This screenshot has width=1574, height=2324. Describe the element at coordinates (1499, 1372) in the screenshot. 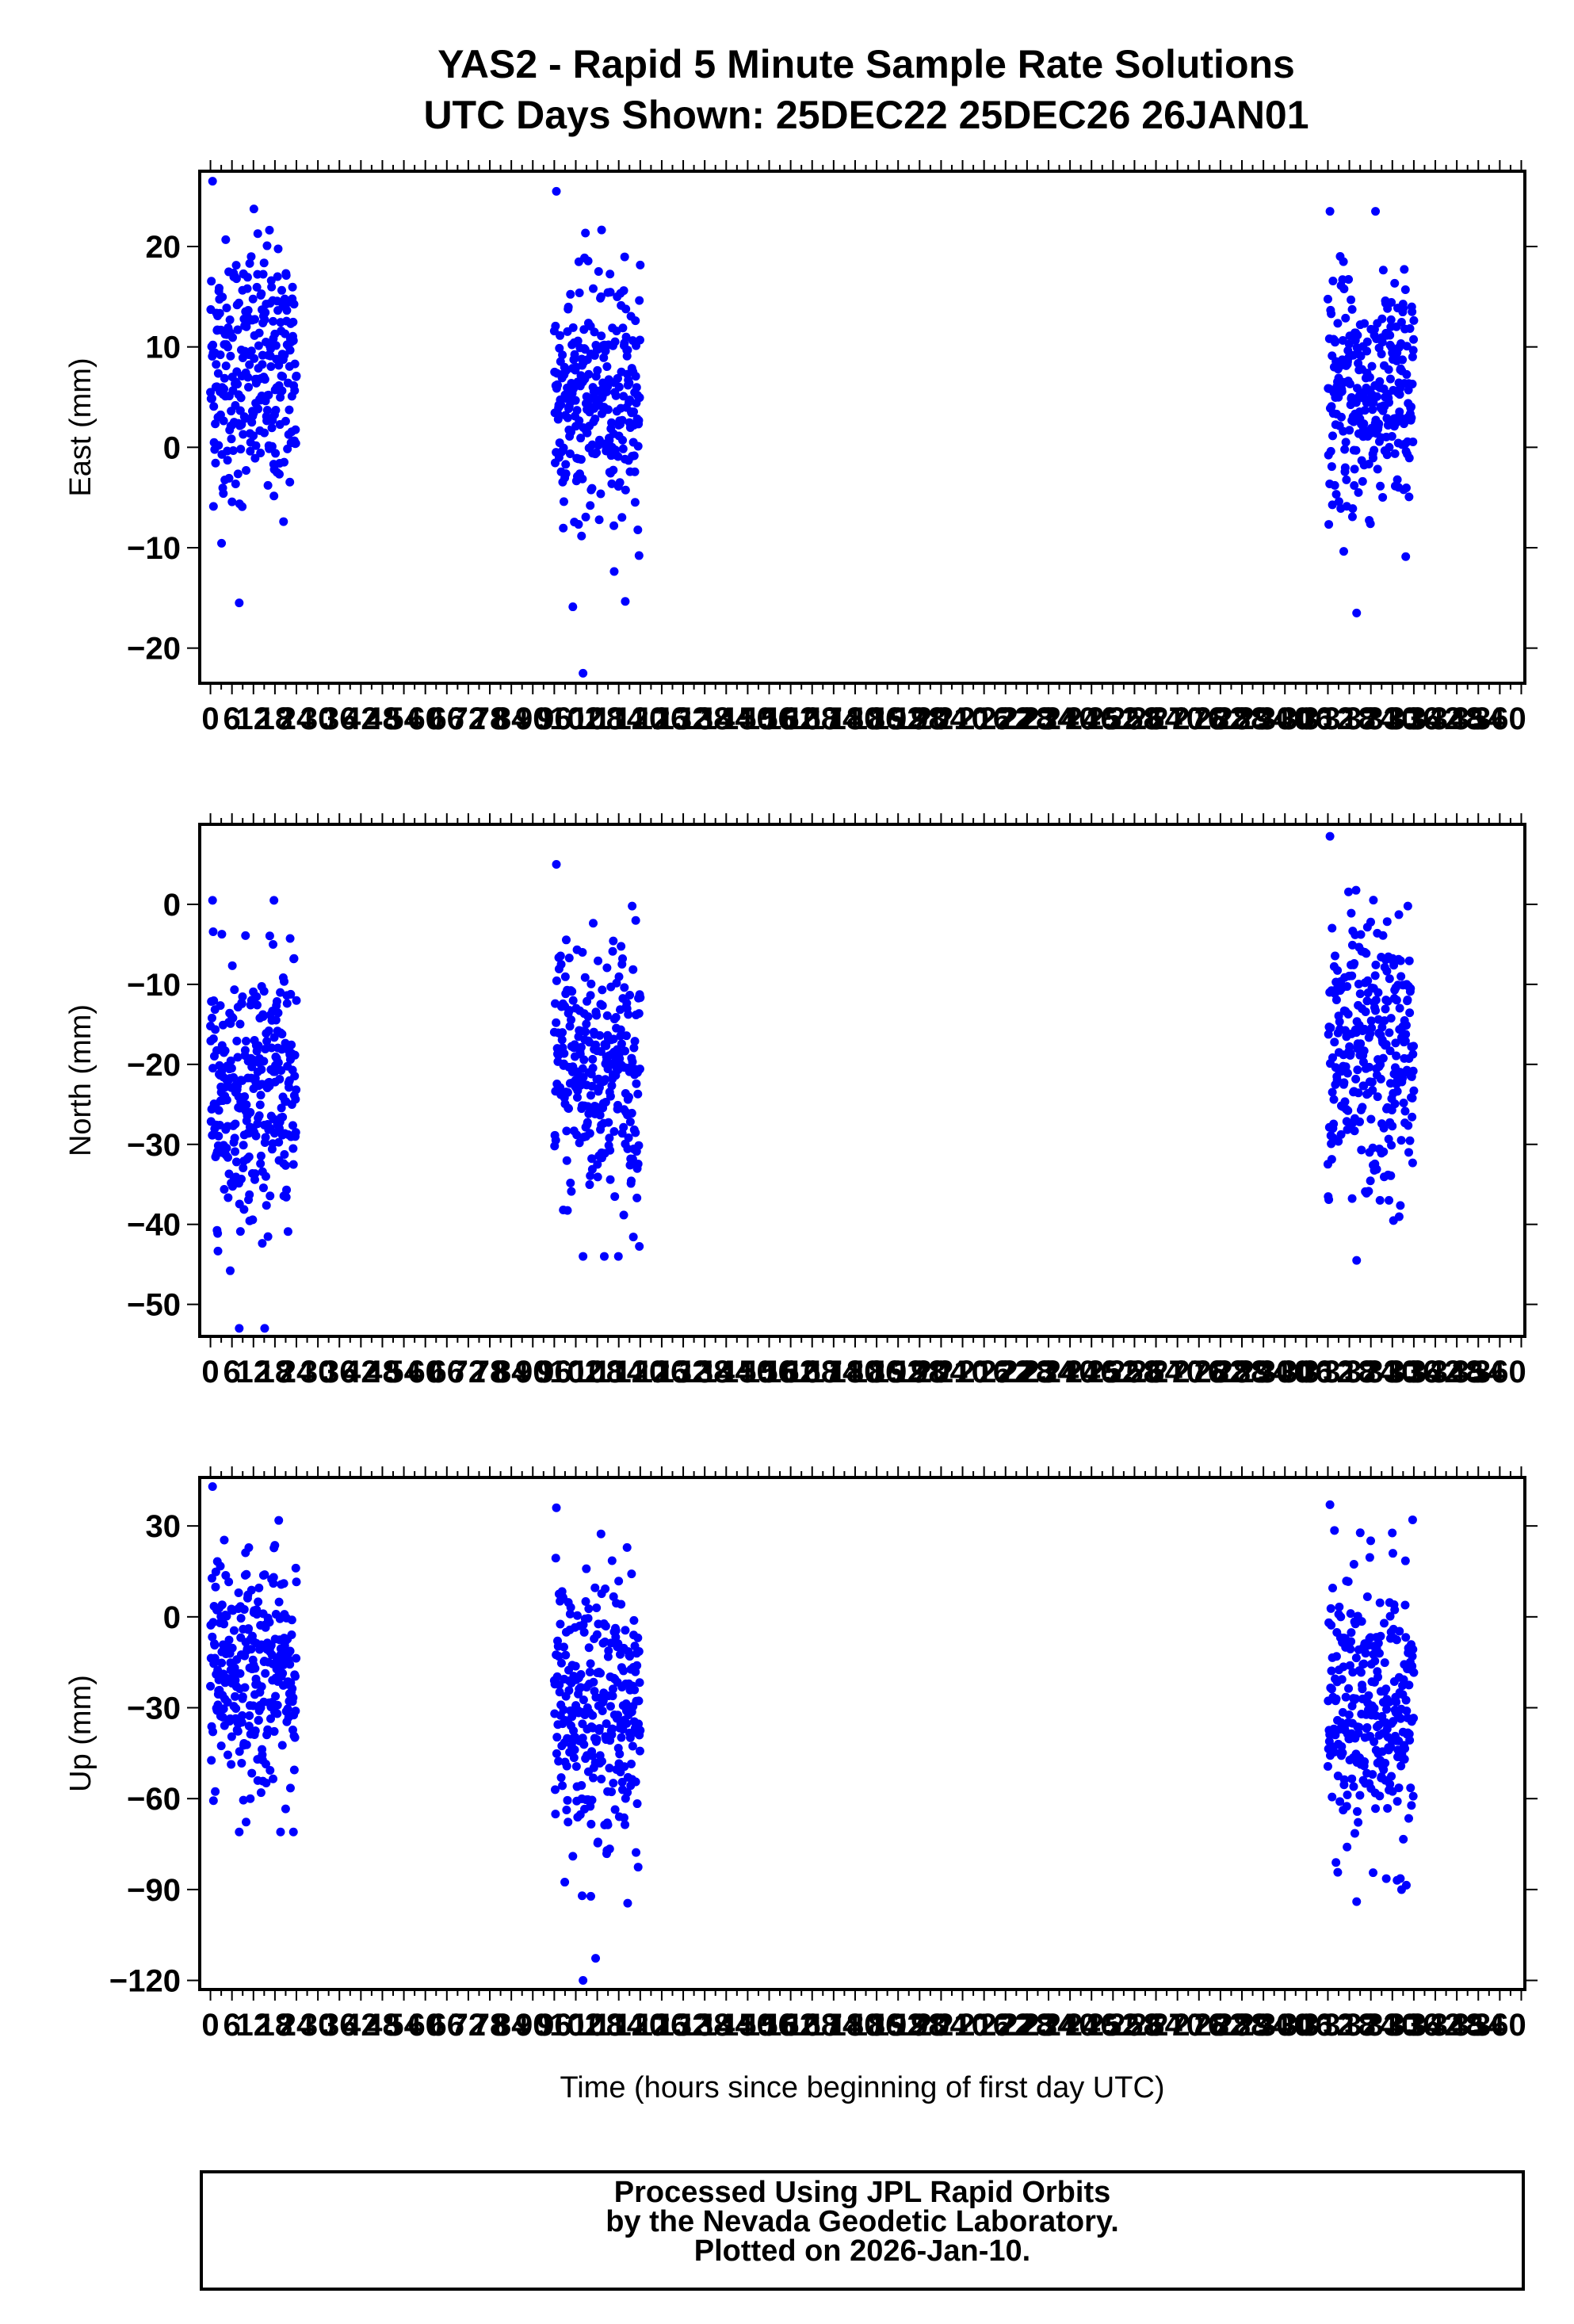

I see `x-tick-label: 360` at that location.